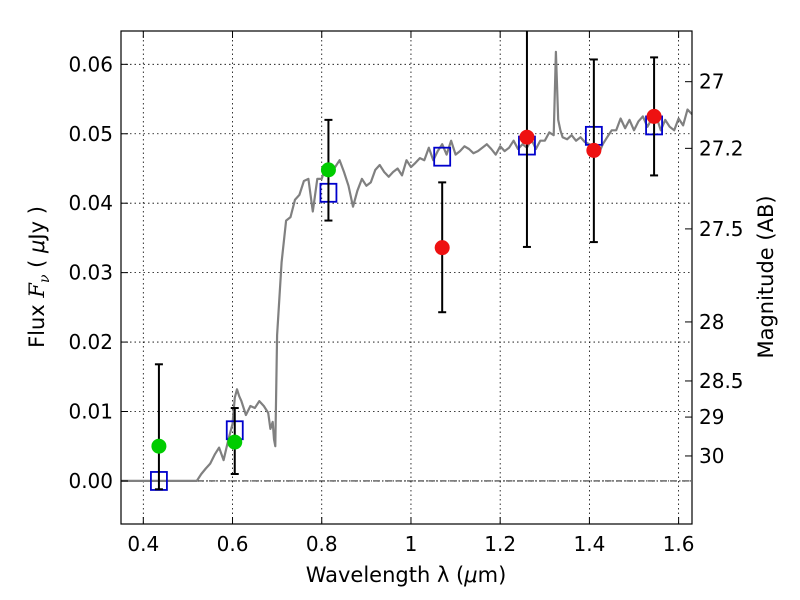 The height and width of the screenshot is (600, 800). Describe the element at coordinates (90, 481) in the screenshot. I see `y-tick-label: 0.00` at that location.